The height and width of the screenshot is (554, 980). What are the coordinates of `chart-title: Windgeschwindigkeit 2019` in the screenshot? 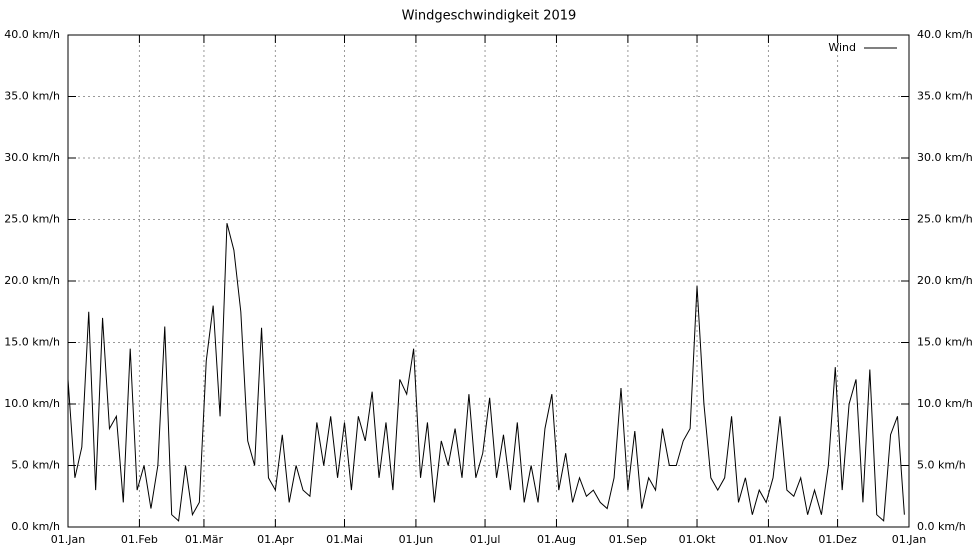 It's located at (489, 16).